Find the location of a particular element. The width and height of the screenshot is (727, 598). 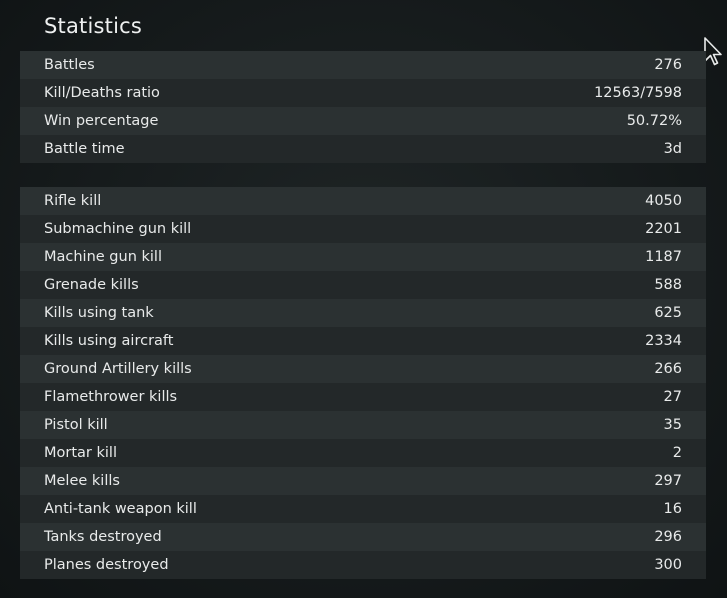

stat-label: Battles is located at coordinates (69, 65).